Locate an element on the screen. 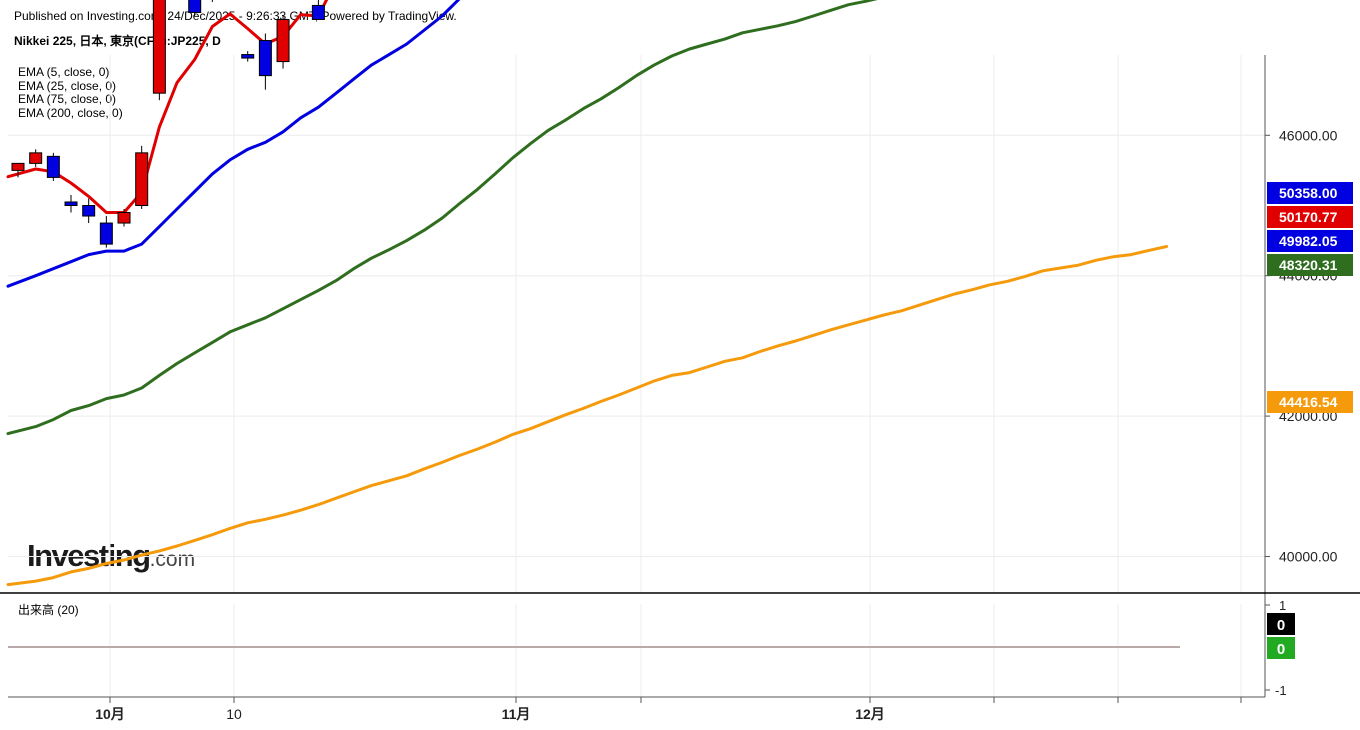 This screenshot has height=730, width=1360. candles is located at coordinates (168, 124).